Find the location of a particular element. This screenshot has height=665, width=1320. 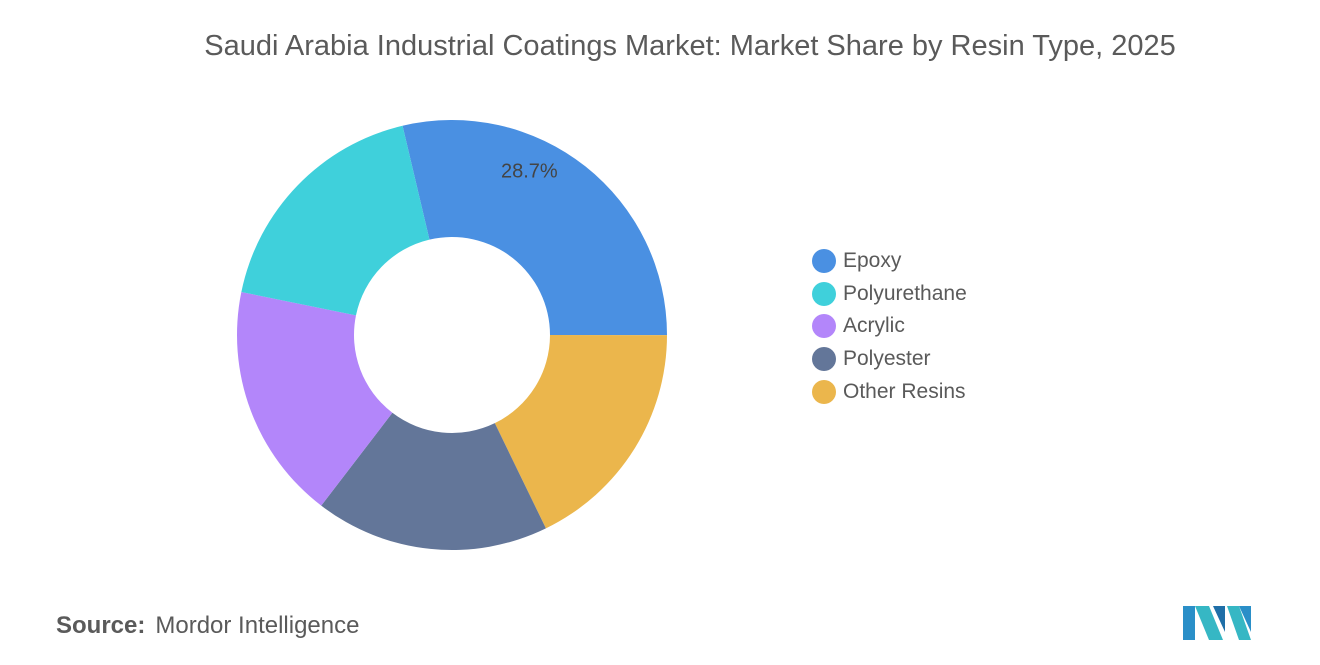

legend-label: Epoxy is located at coordinates (872, 261).